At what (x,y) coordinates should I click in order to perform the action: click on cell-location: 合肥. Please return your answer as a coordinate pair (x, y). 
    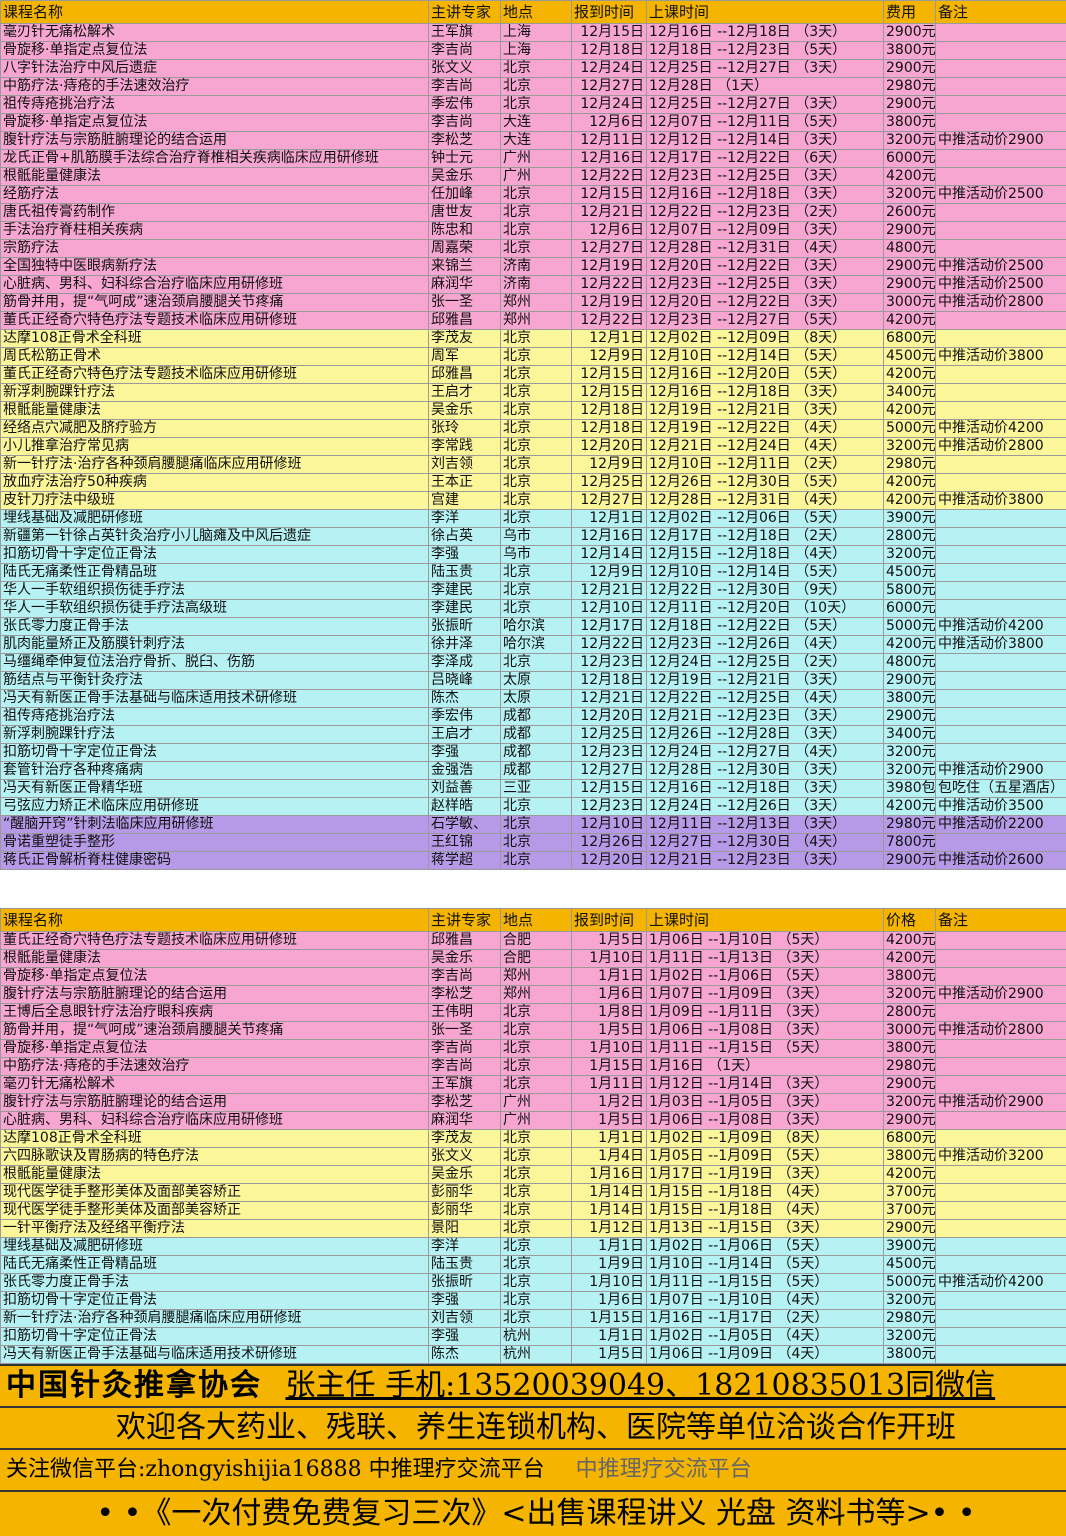
    Looking at the image, I should click on (536, 941).